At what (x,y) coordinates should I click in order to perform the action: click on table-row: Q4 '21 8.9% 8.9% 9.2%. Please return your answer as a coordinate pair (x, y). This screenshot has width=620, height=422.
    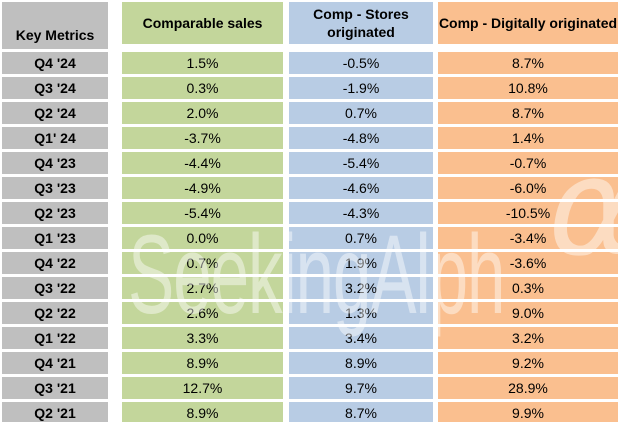
    Looking at the image, I should click on (311, 363).